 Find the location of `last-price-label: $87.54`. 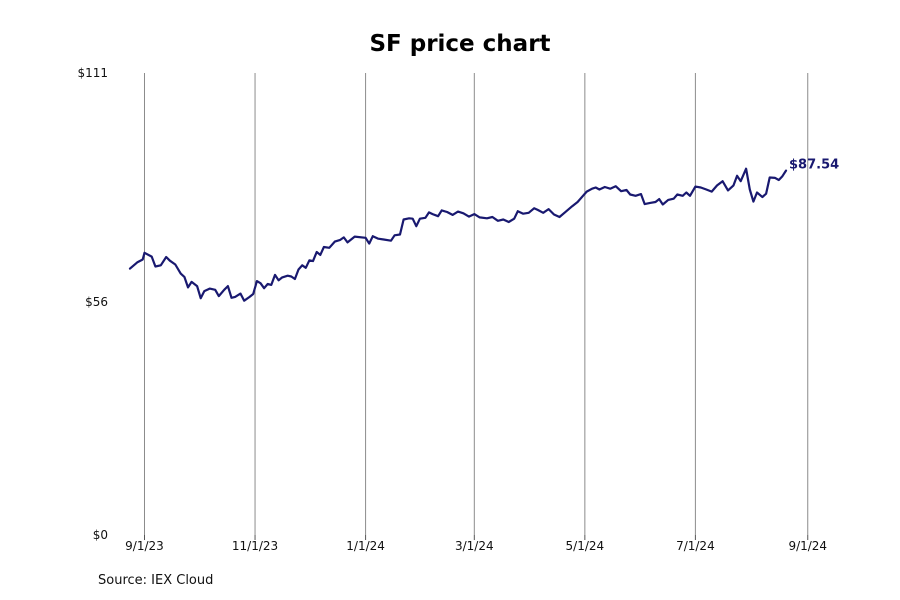

last-price-label: $87.54 is located at coordinates (814, 165).